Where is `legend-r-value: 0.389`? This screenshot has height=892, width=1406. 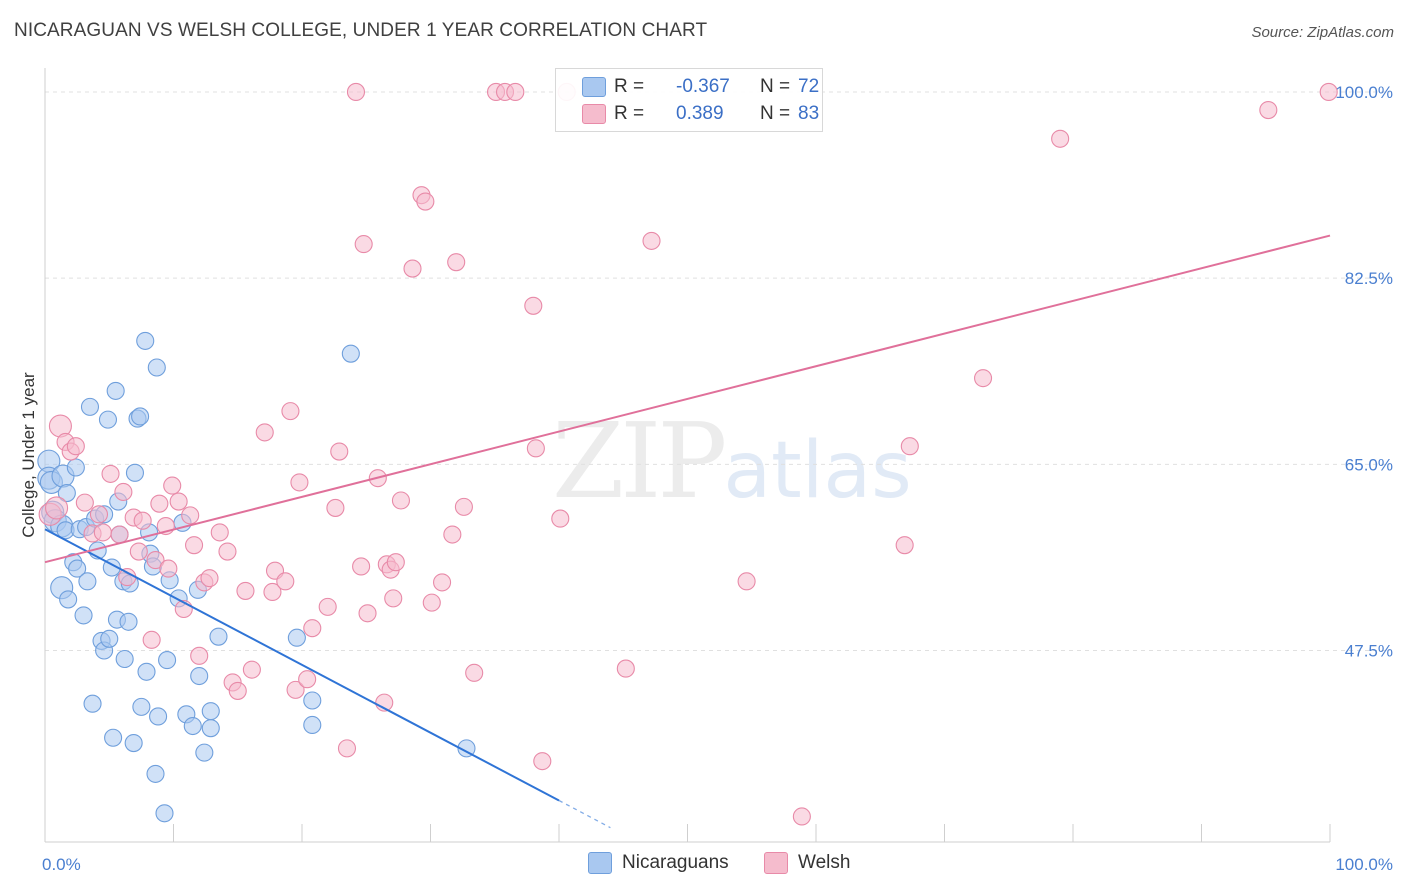 legend-r-value: 0.389 is located at coordinates (700, 113).